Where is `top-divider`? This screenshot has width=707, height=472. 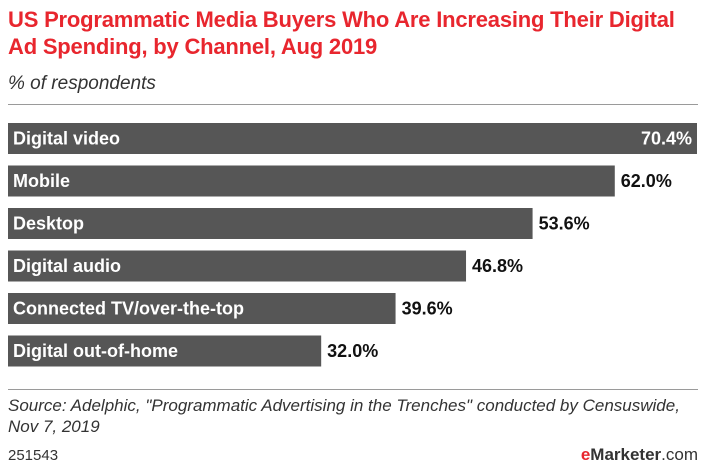
top-divider is located at coordinates (353, 104).